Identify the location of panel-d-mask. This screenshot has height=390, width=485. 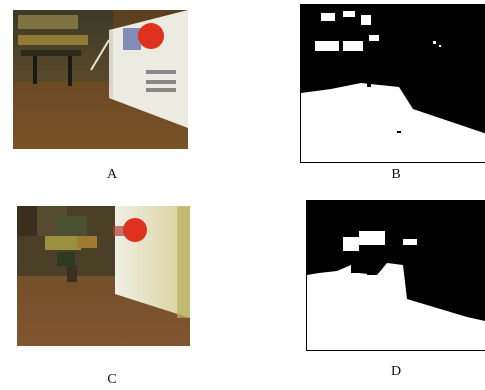
(395, 275).